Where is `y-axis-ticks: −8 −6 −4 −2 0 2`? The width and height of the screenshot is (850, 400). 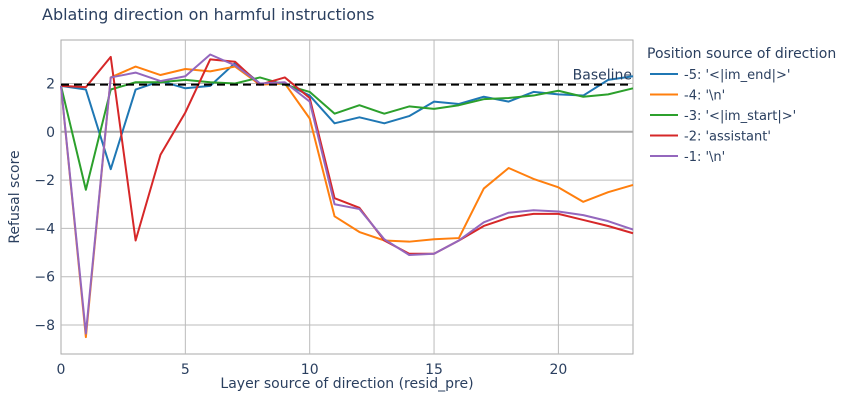
y-axis-ticks: −8 −6 −4 −2 0 2 is located at coordinates (44, 205).